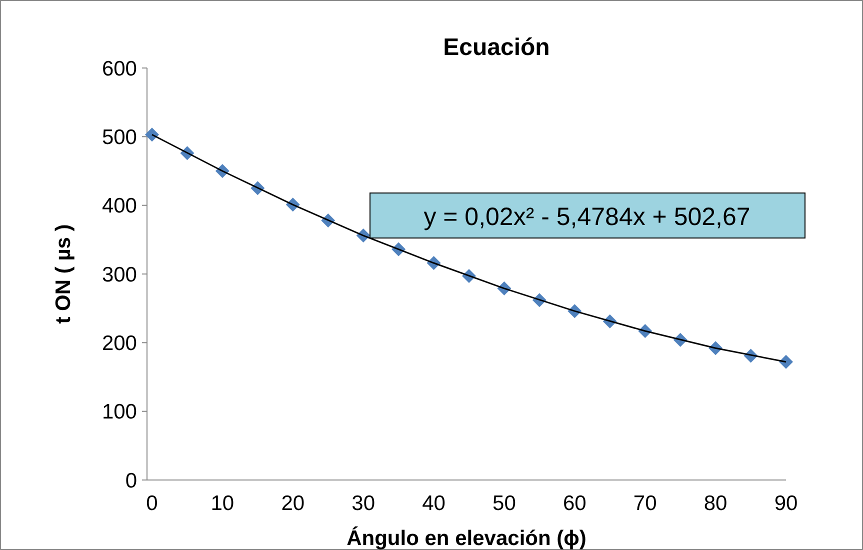 The height and width of the screenshot is (550, 863). I want to click on x-tick-label: 90, so click(786, 503).